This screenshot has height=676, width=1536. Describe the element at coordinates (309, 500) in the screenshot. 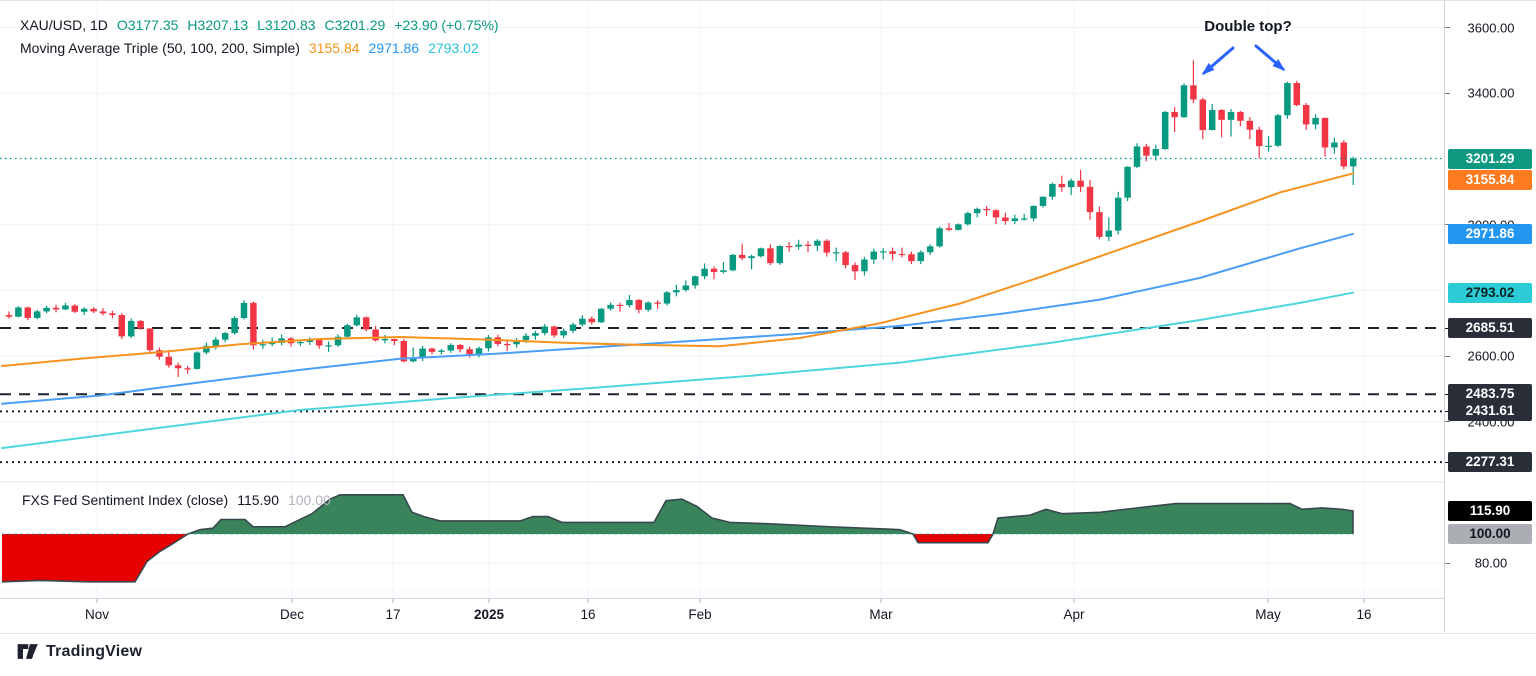

I see `sentiment-base-value: 100.00` at that location.